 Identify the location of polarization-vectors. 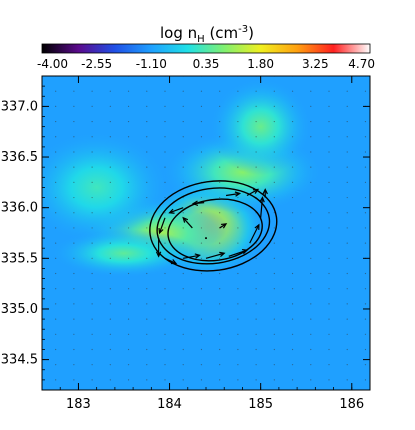
(211, 226).